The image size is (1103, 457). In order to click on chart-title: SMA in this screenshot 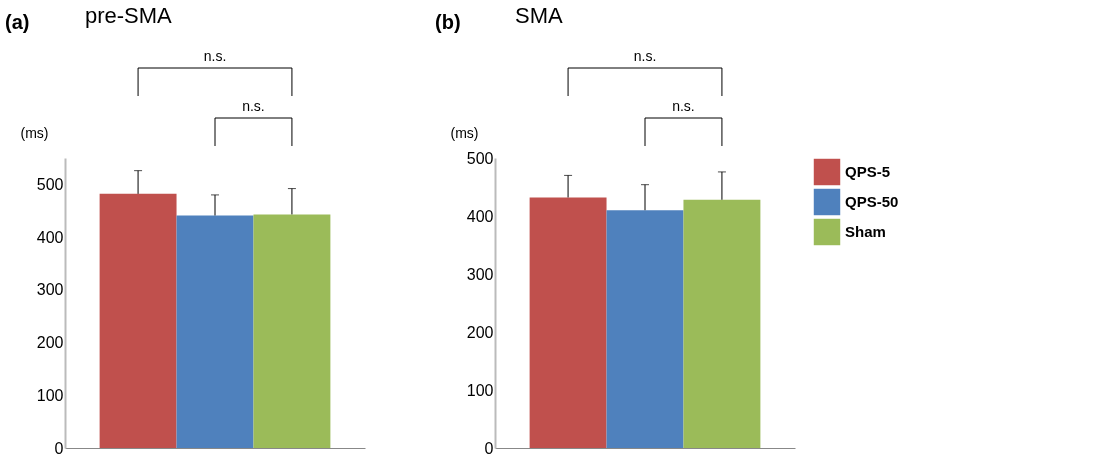, I will do `click(539, 15)`.